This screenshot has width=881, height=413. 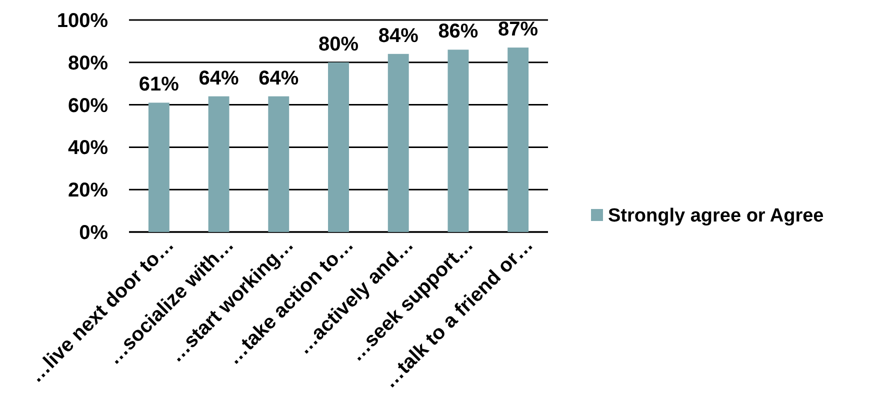 What do you see at coordinates (88, 148) in the screenshot?
I see `y-tick-label: 40%` at bounding box center [88, 148].